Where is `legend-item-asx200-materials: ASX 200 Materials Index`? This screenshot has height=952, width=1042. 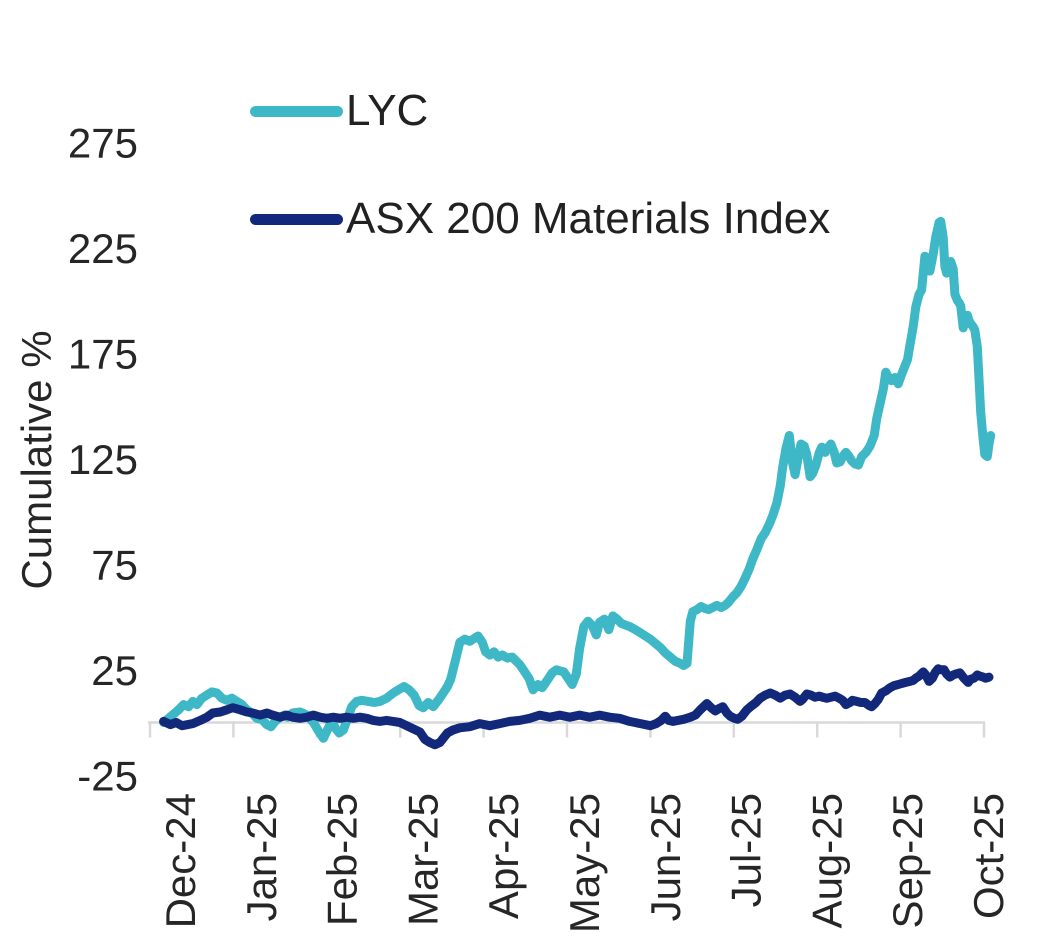
legend-item-asx200-materials: ASX 200 Materials Index is located at coordinates (540, 219).